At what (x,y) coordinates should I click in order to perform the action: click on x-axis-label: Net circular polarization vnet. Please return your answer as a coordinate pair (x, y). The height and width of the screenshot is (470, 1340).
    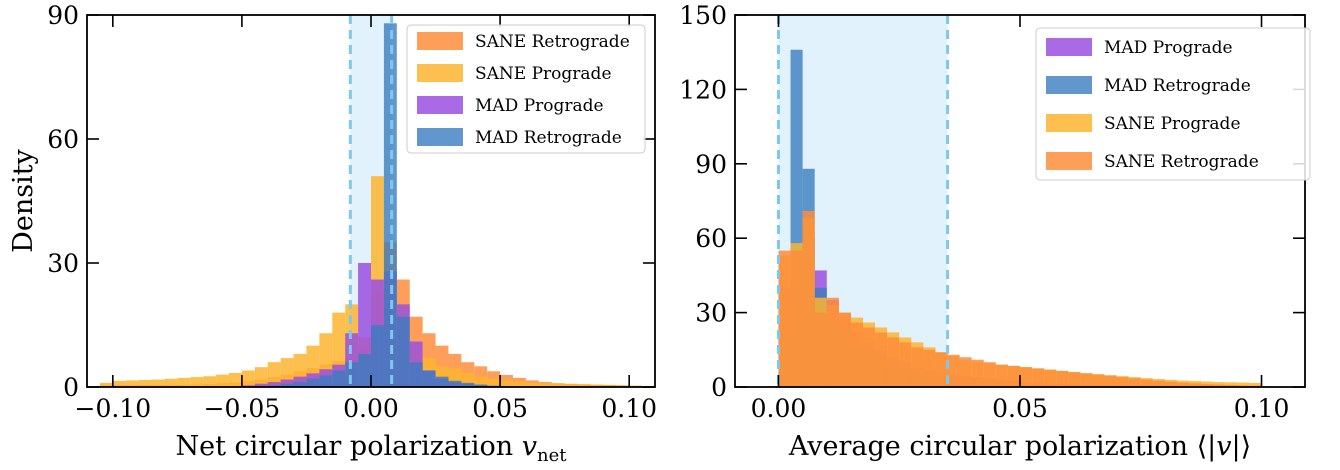
    Looking at the image, I should click on (371, 448).